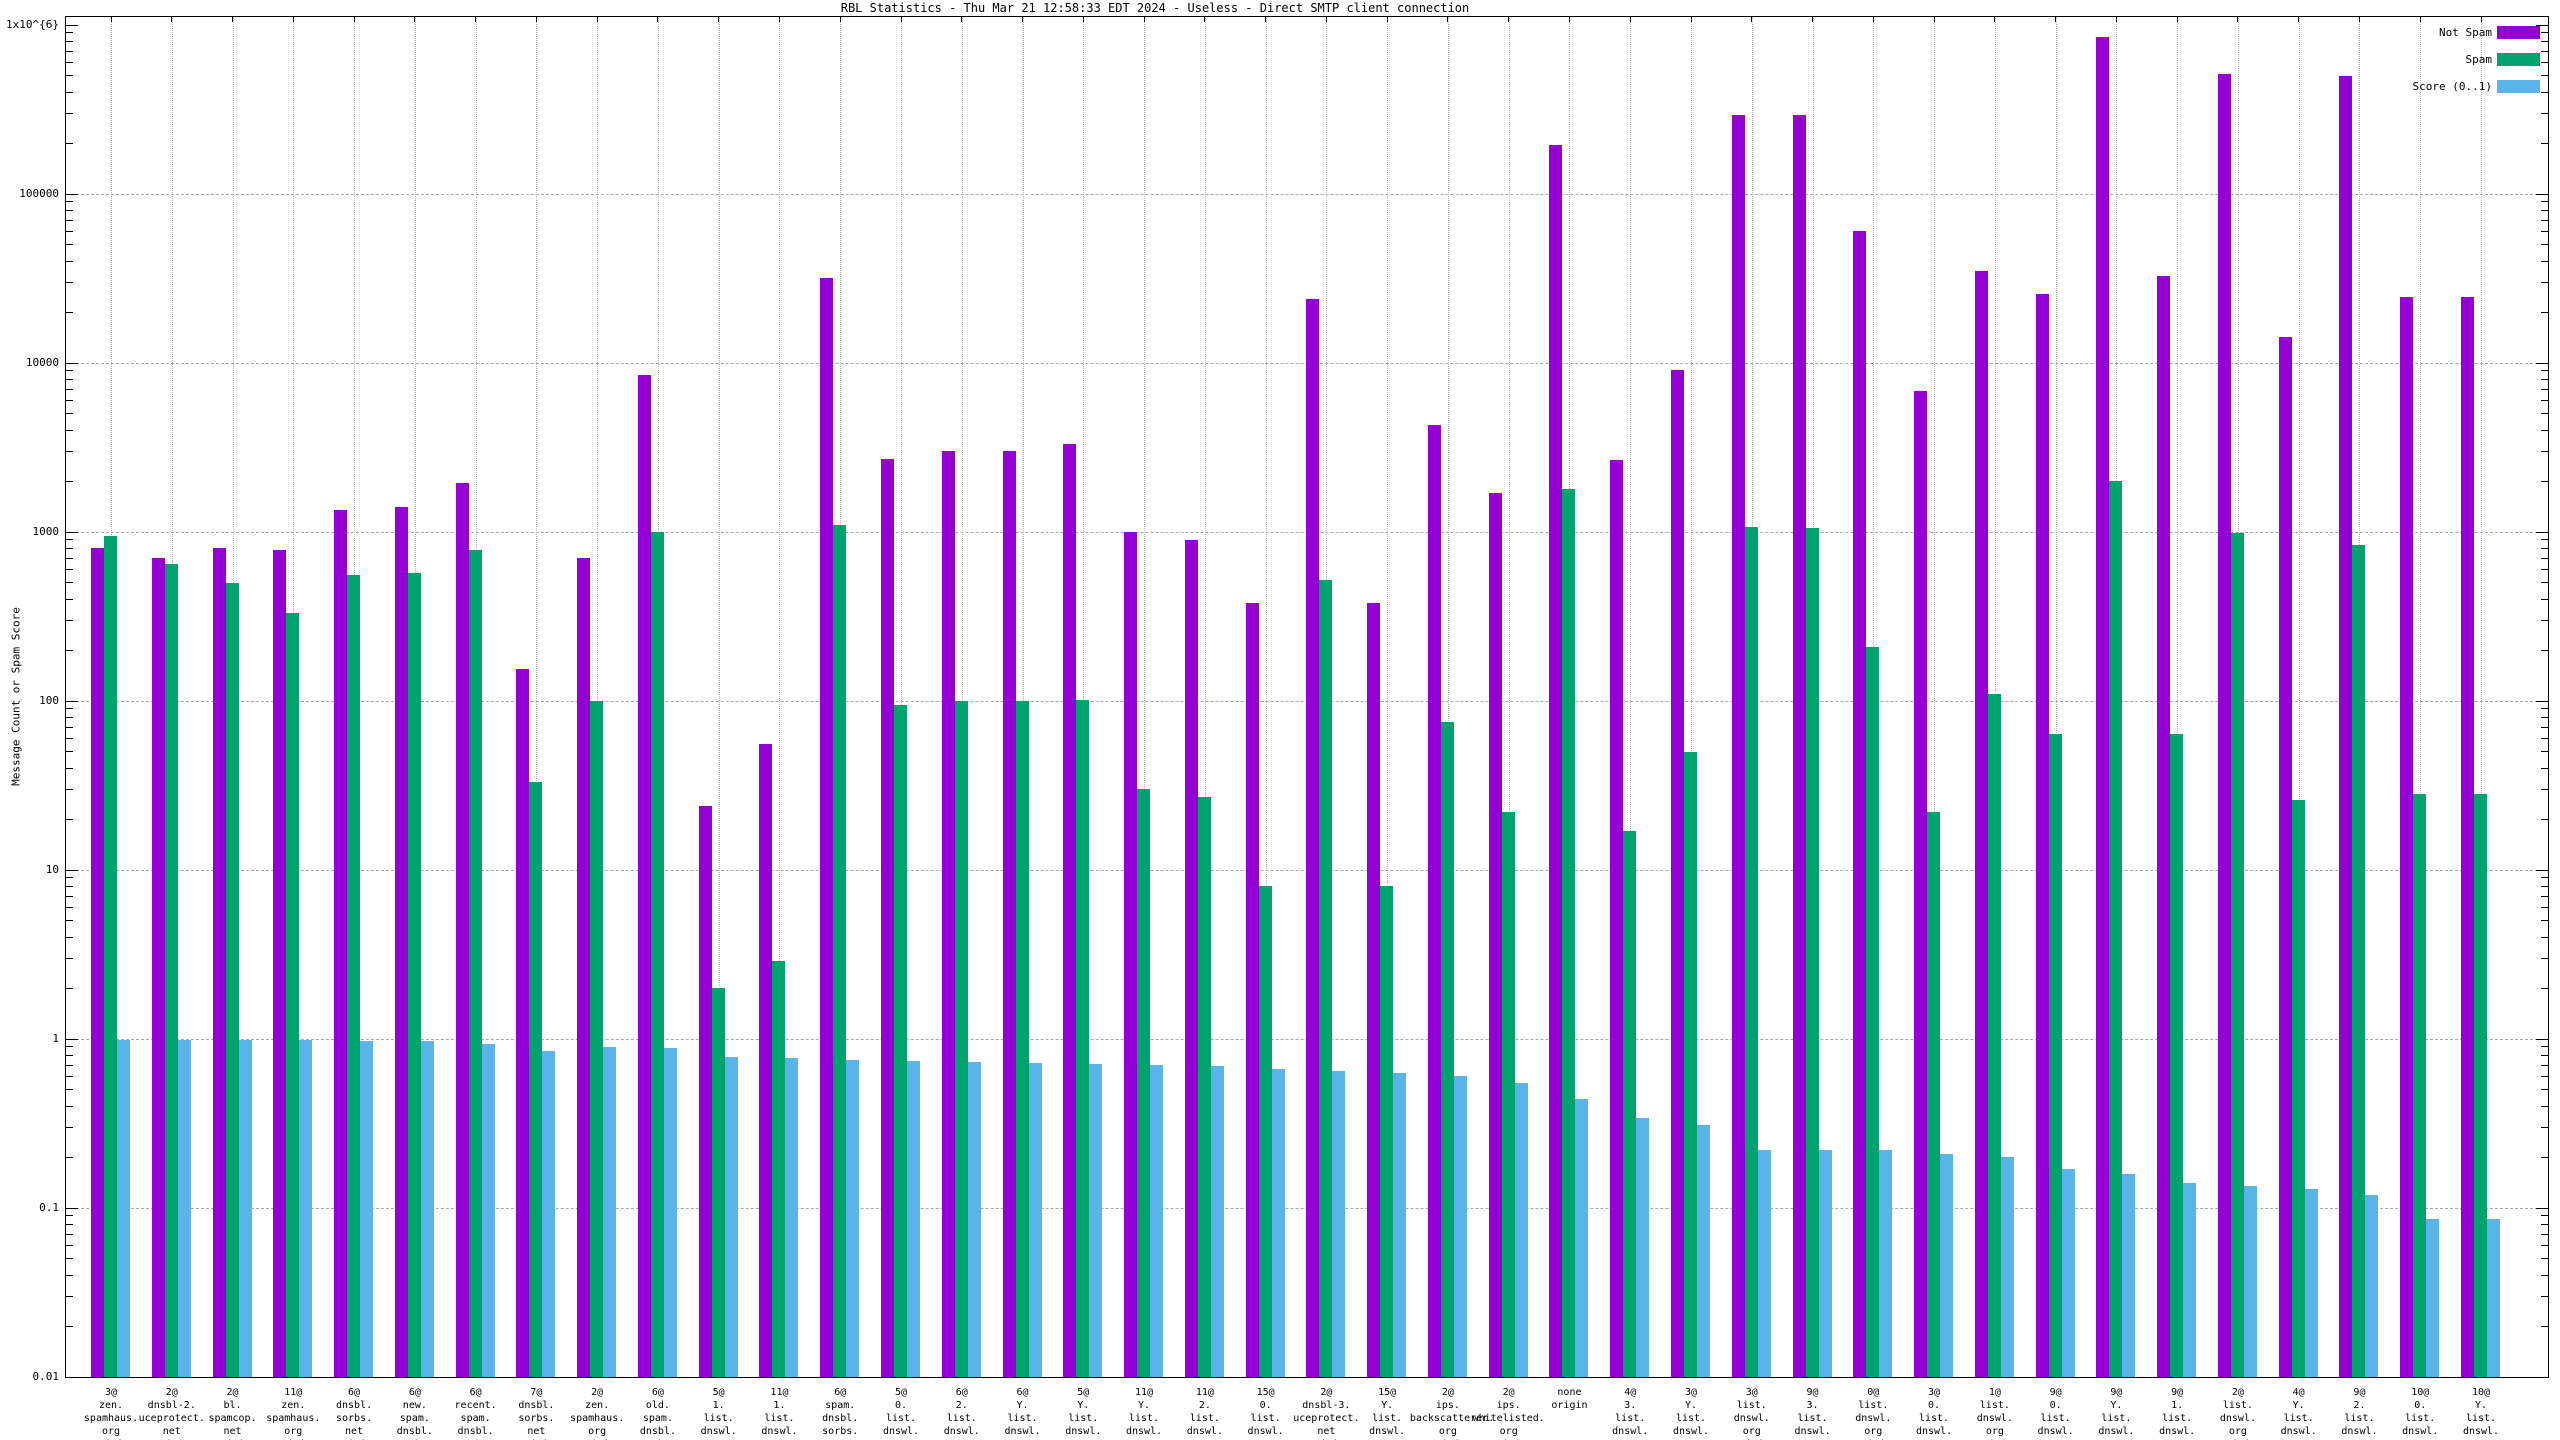  Describe the element at coordinates (2479, 59) in the screenshot. I see `legend-label: Spam` at that location.